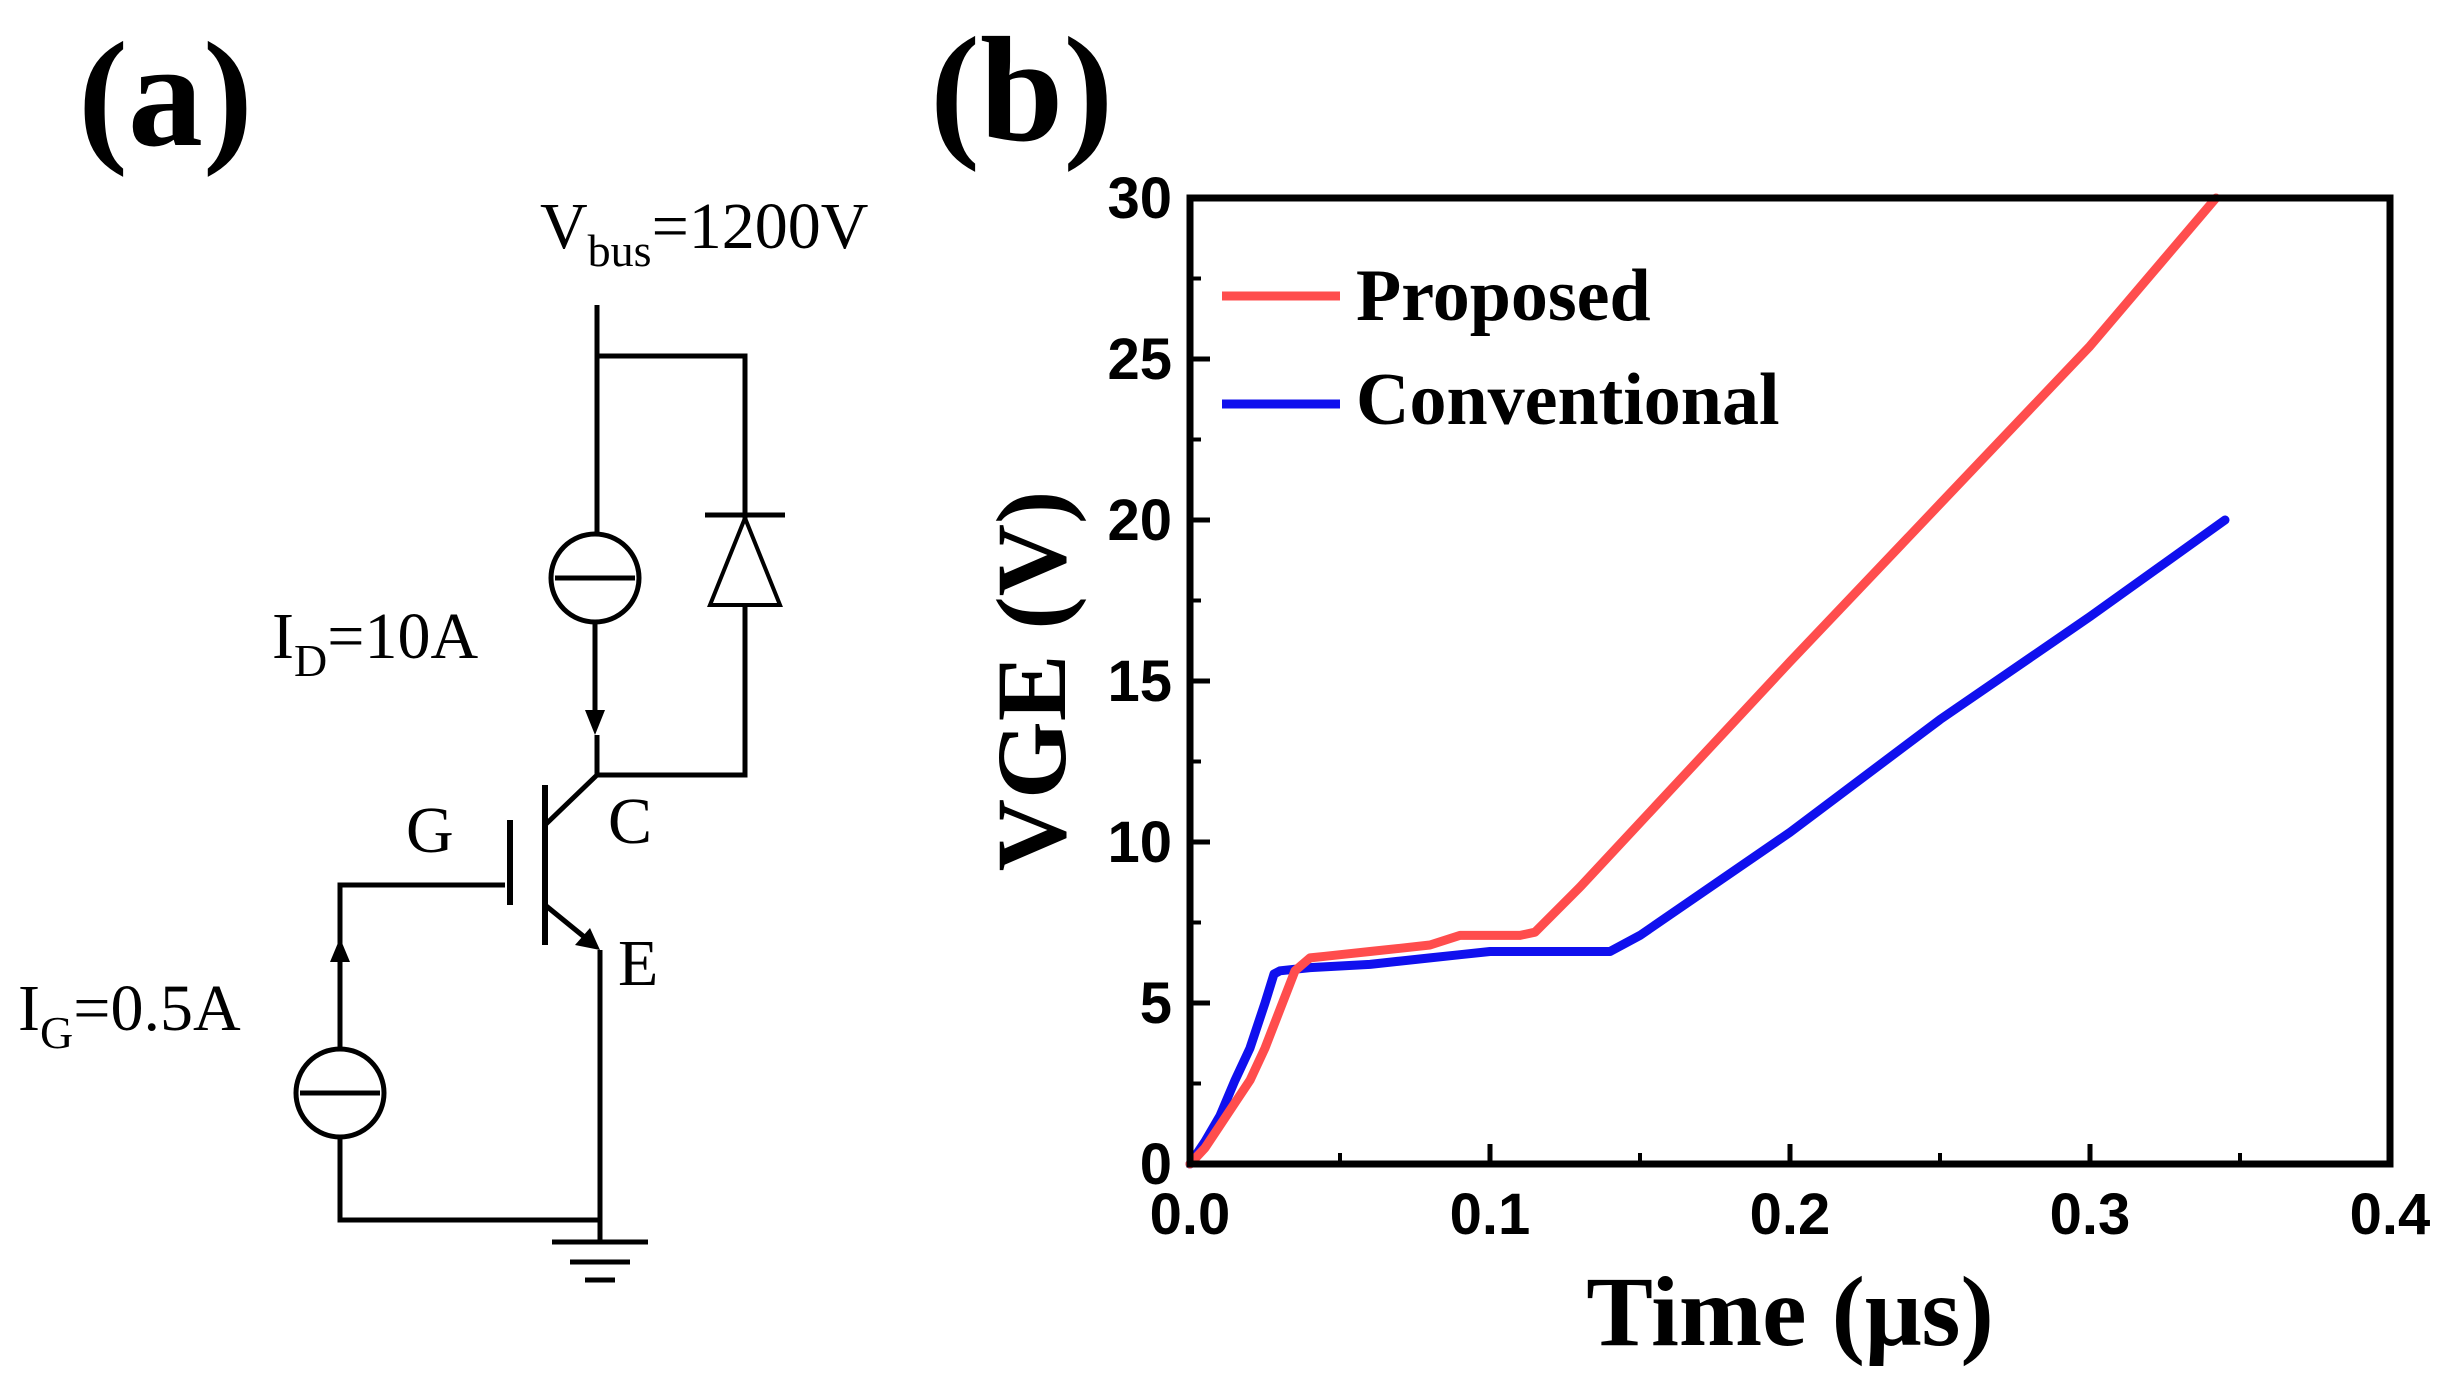  Describe the element at coordinates (340, 1093) in the screenshot. I see `ig-current-source` at that location.